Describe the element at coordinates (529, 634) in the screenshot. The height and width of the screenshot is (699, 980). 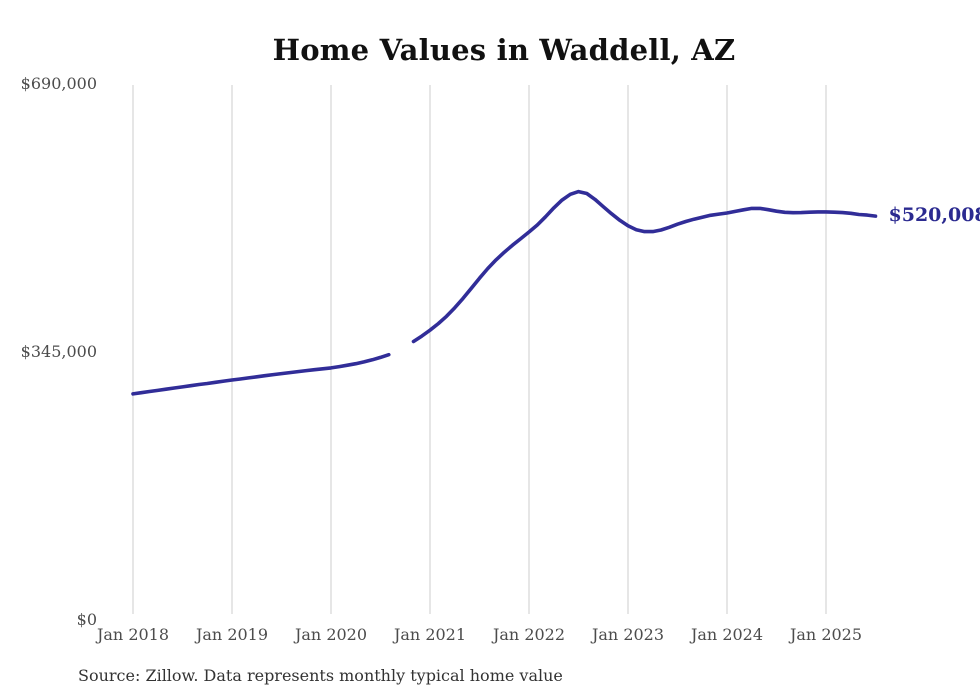
I see `x-tick-label: Jan 2022` at that location.